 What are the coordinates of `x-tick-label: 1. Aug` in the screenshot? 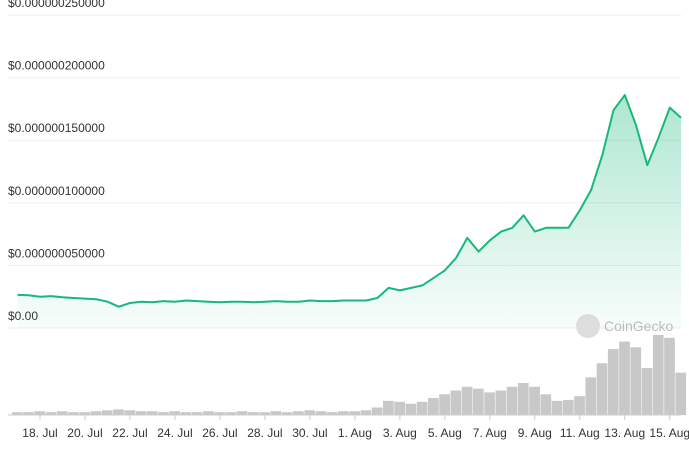 It's located at (355, 433).